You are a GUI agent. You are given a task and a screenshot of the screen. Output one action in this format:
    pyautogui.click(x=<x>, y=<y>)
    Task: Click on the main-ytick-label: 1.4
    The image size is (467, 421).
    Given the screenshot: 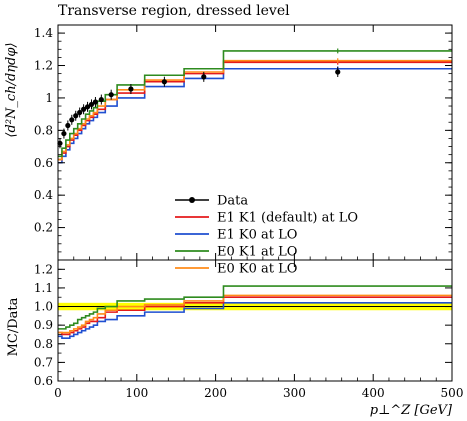 What is the action you would take?
    pyautogui.click(x=43, y=33)
    